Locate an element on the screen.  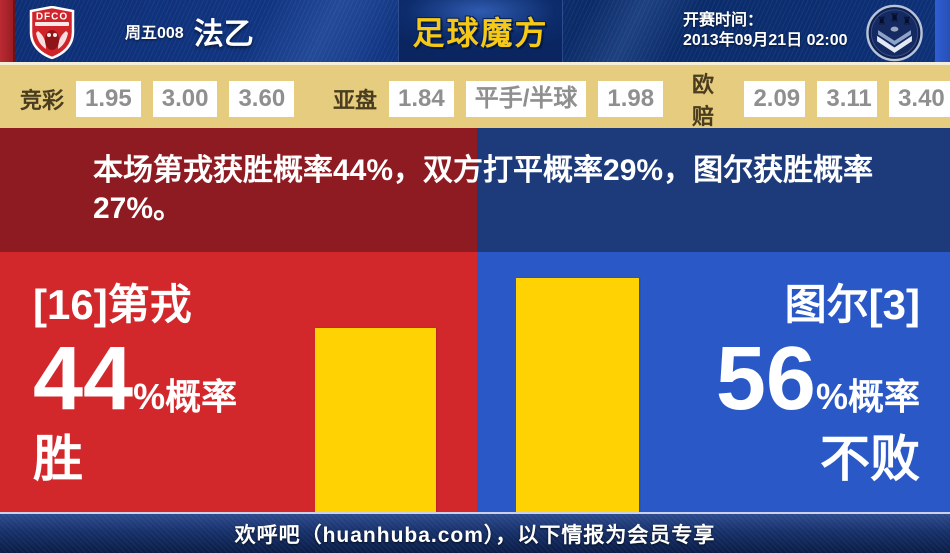
yapan-odds-group: 亚盘 1.84 平手/半球 1.98 is located at coordinates (498, 99).